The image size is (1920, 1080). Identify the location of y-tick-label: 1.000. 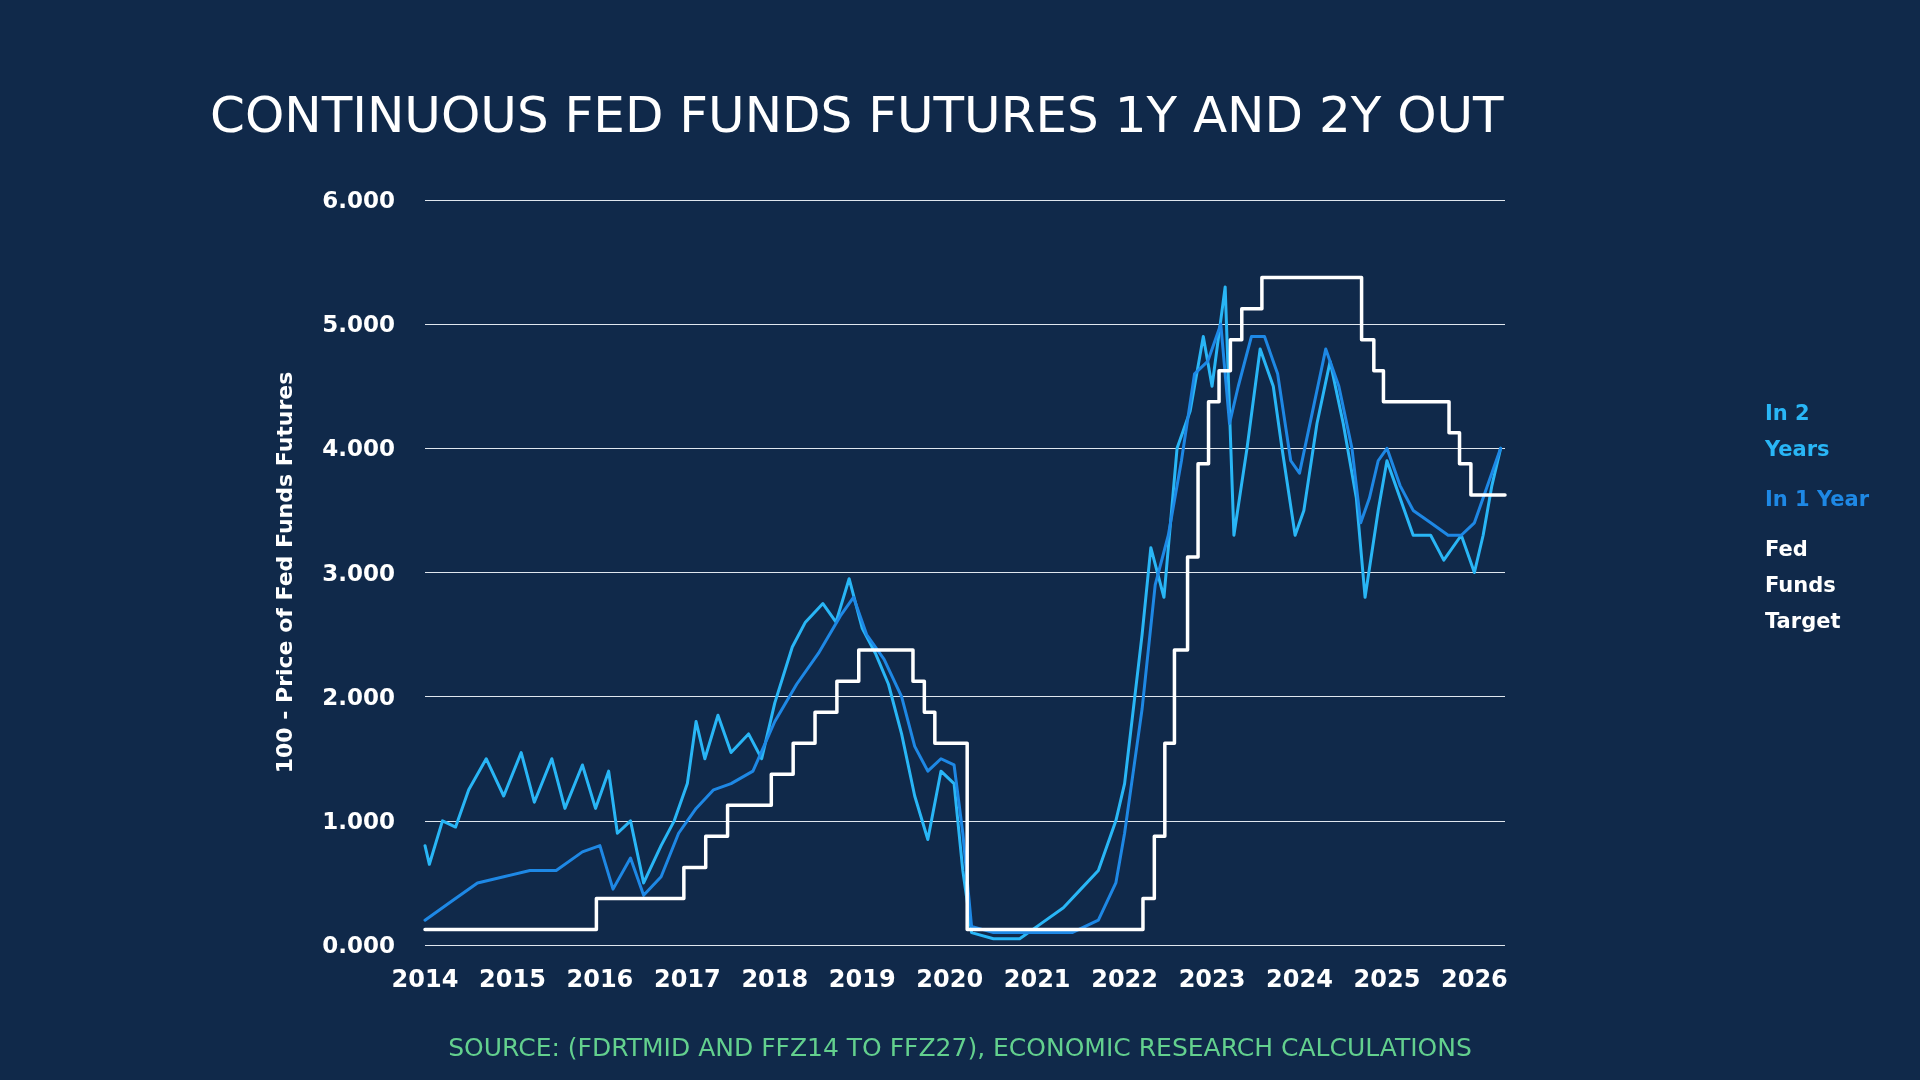
(358, 820).